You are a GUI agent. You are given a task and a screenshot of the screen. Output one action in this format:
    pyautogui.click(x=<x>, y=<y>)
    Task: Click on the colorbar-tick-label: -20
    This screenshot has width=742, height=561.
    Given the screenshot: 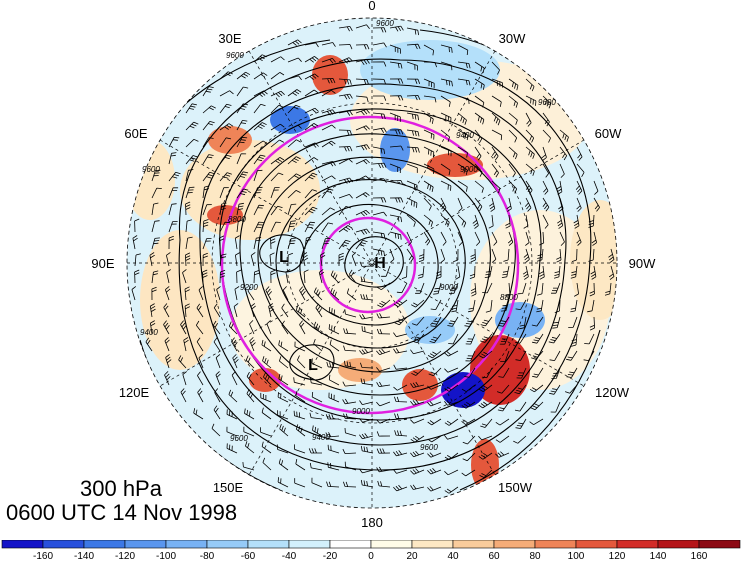 What is the action you would take?
    pyautogui.click(x=330, y=556)
    